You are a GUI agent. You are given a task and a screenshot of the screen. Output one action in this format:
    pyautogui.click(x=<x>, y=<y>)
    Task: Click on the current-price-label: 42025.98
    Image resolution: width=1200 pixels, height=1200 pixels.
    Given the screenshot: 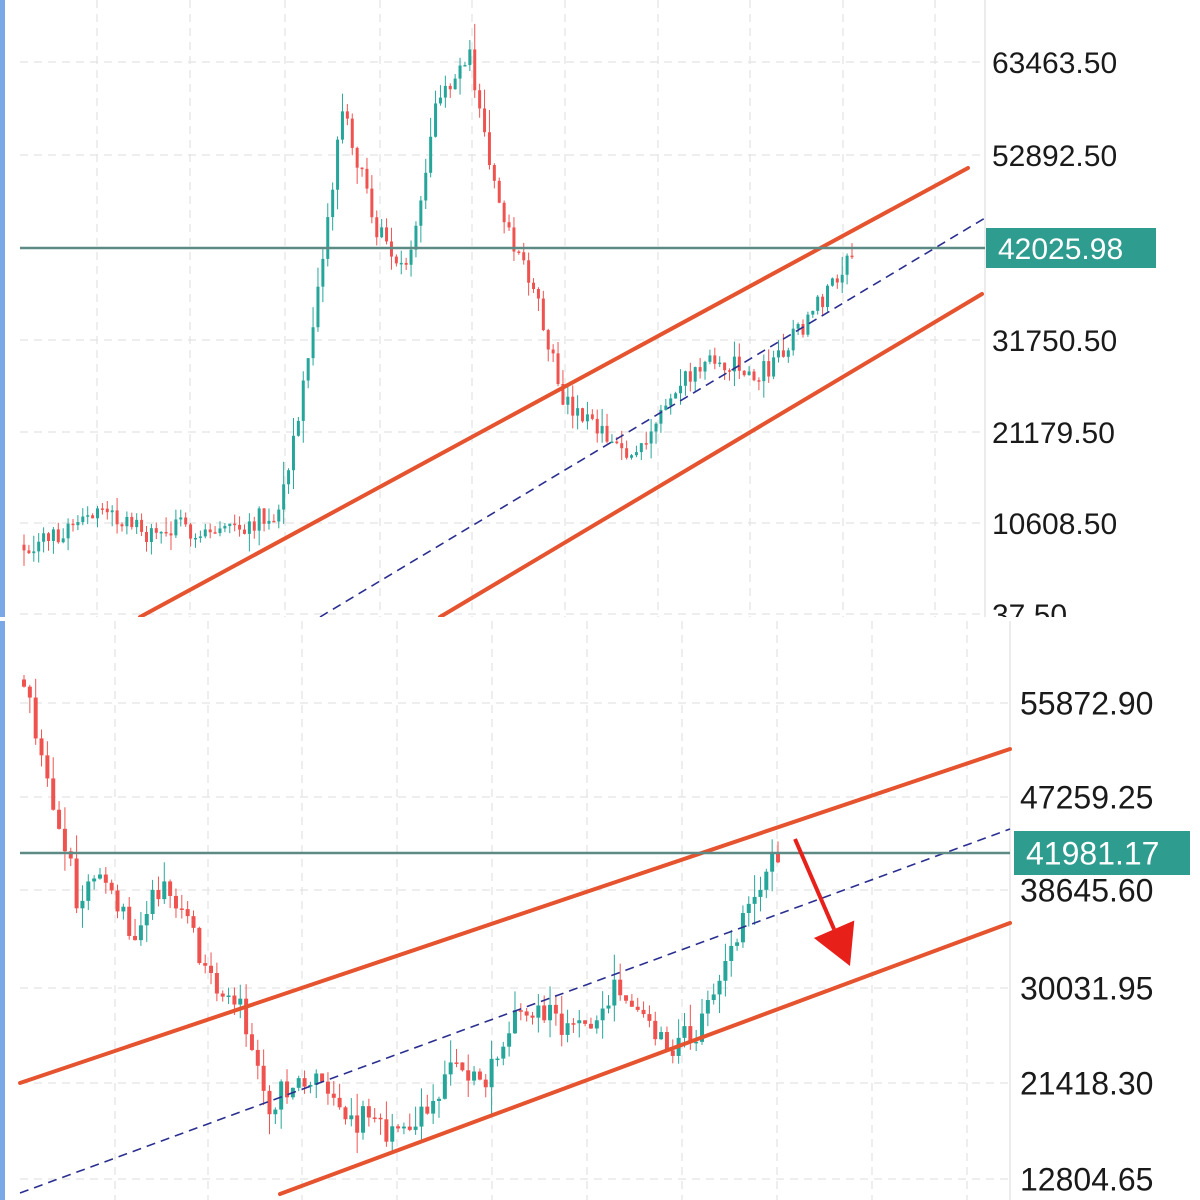 What is the action you would take?
    pyautogui.click(x=1060, y=249)
    